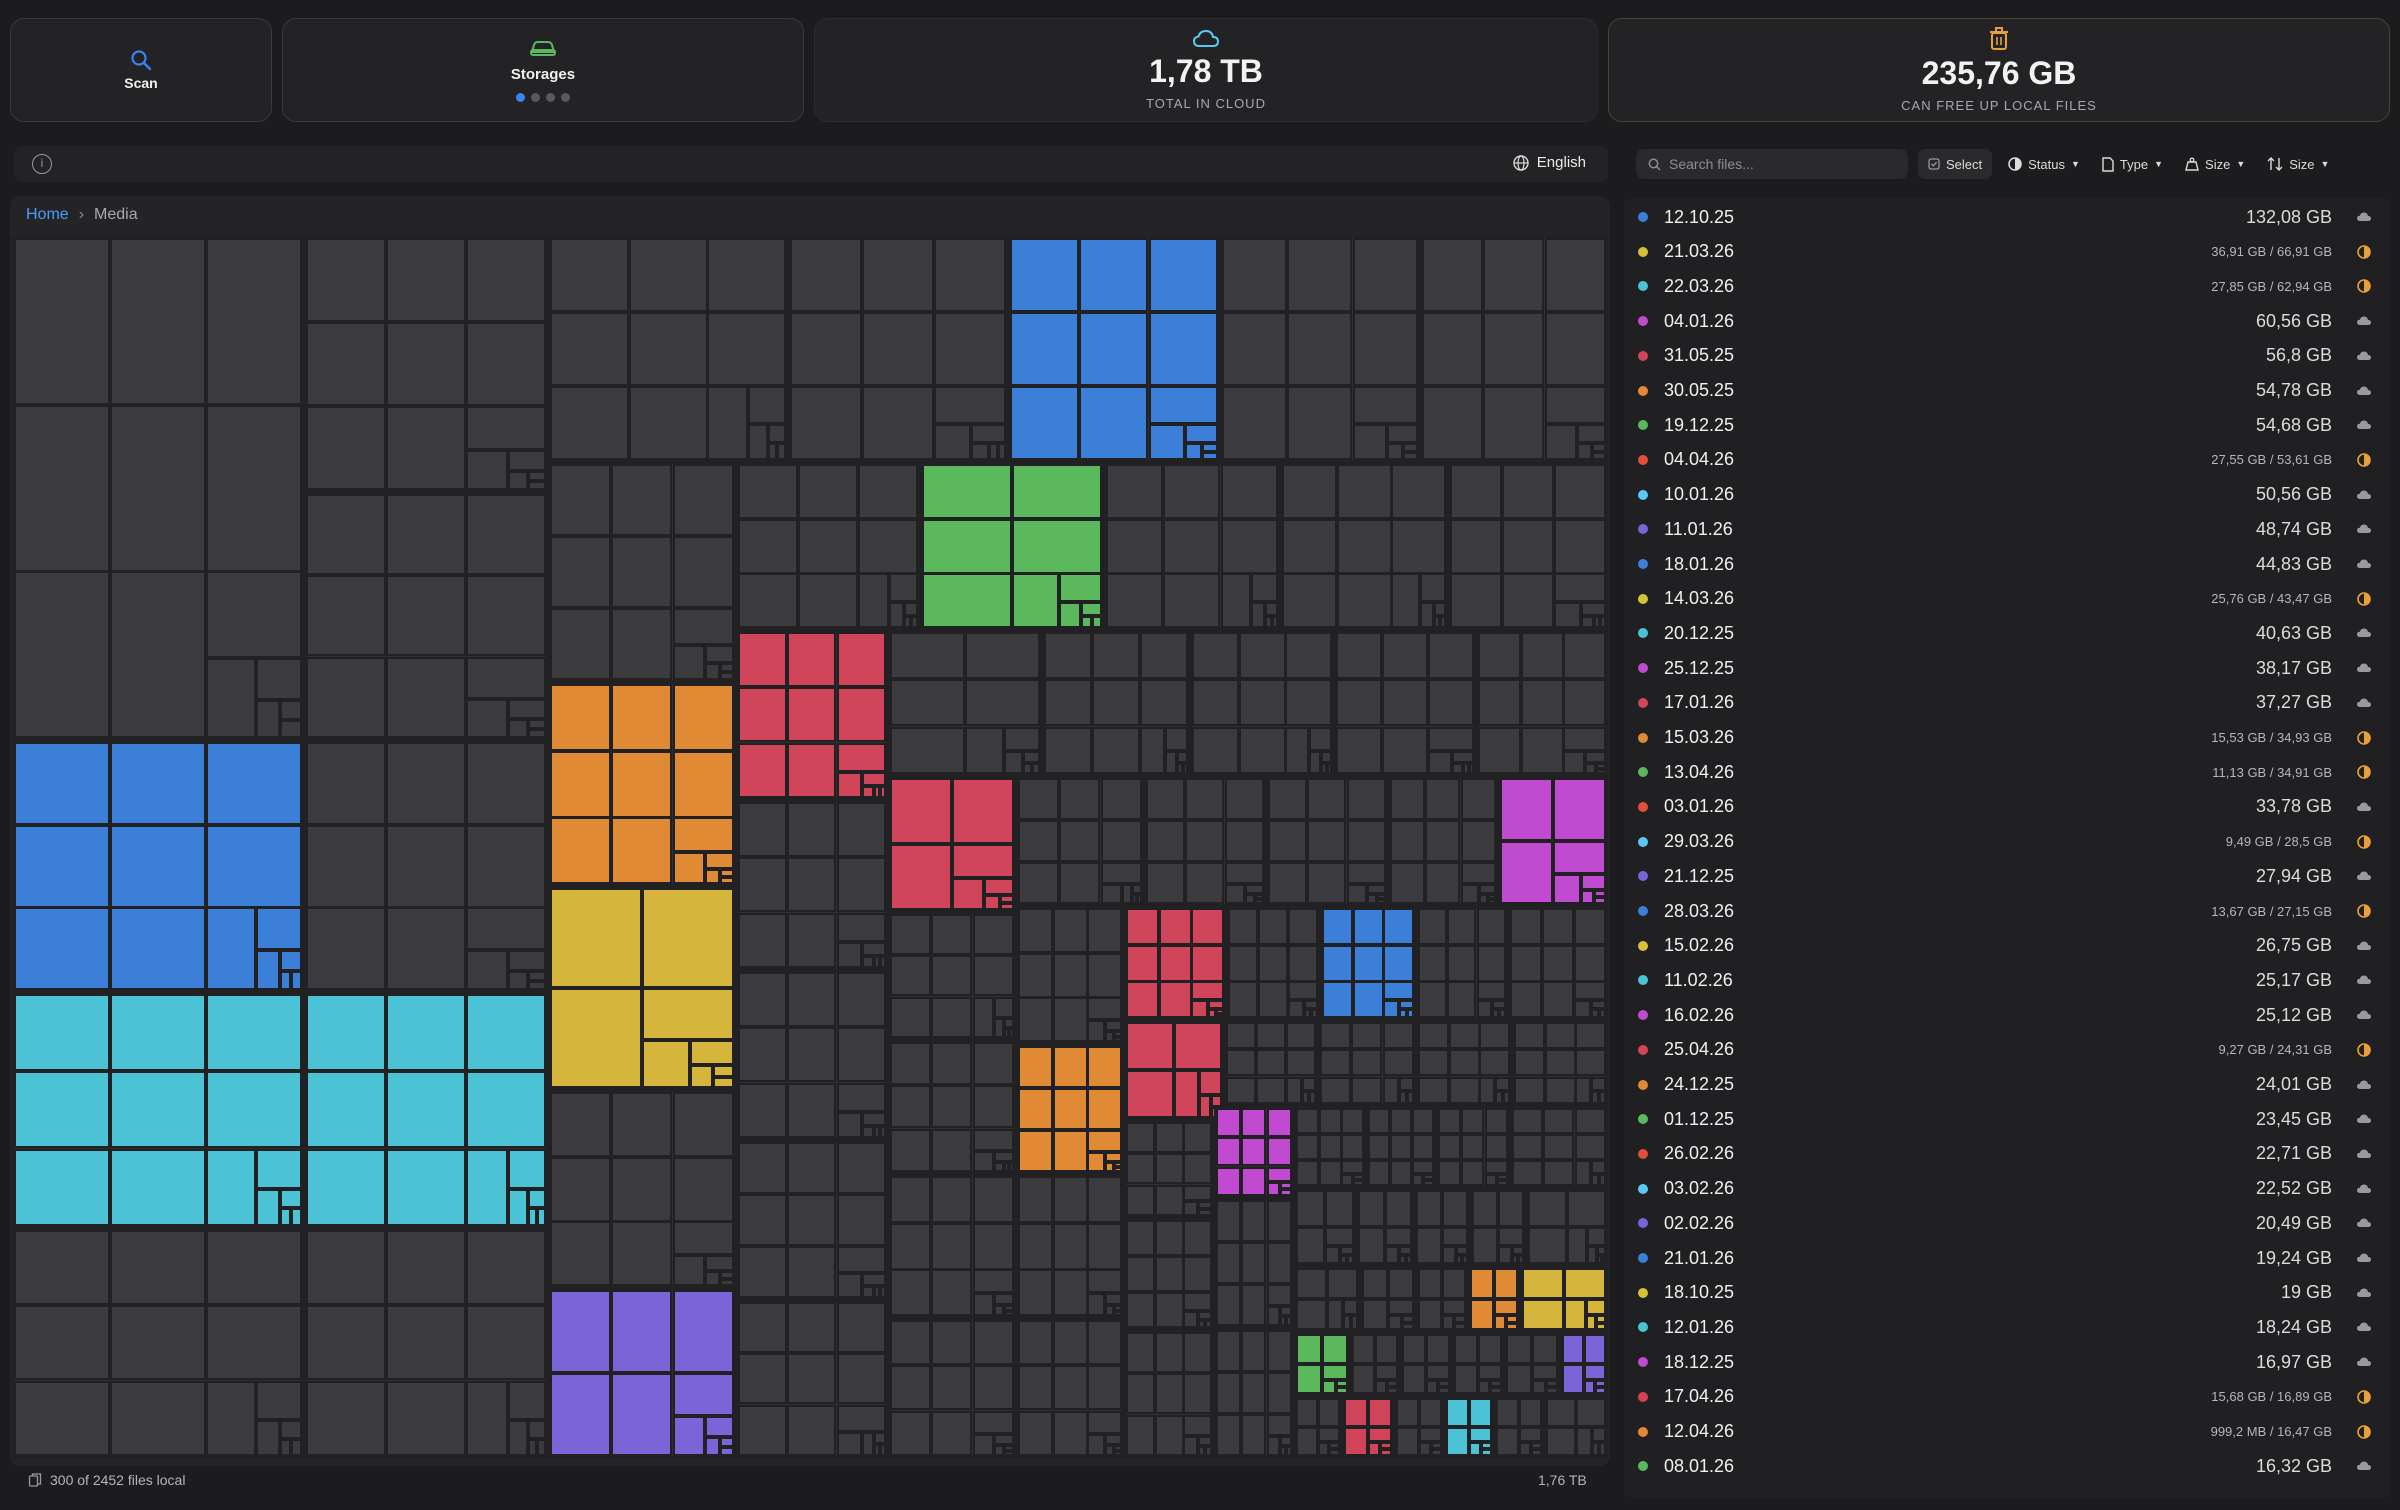 The image size is (2400, 1510). What do you see at coordinates (2364, 1432) in the screenshot?
I see `partial-download-icon` at bounding box center [2364, 1432].